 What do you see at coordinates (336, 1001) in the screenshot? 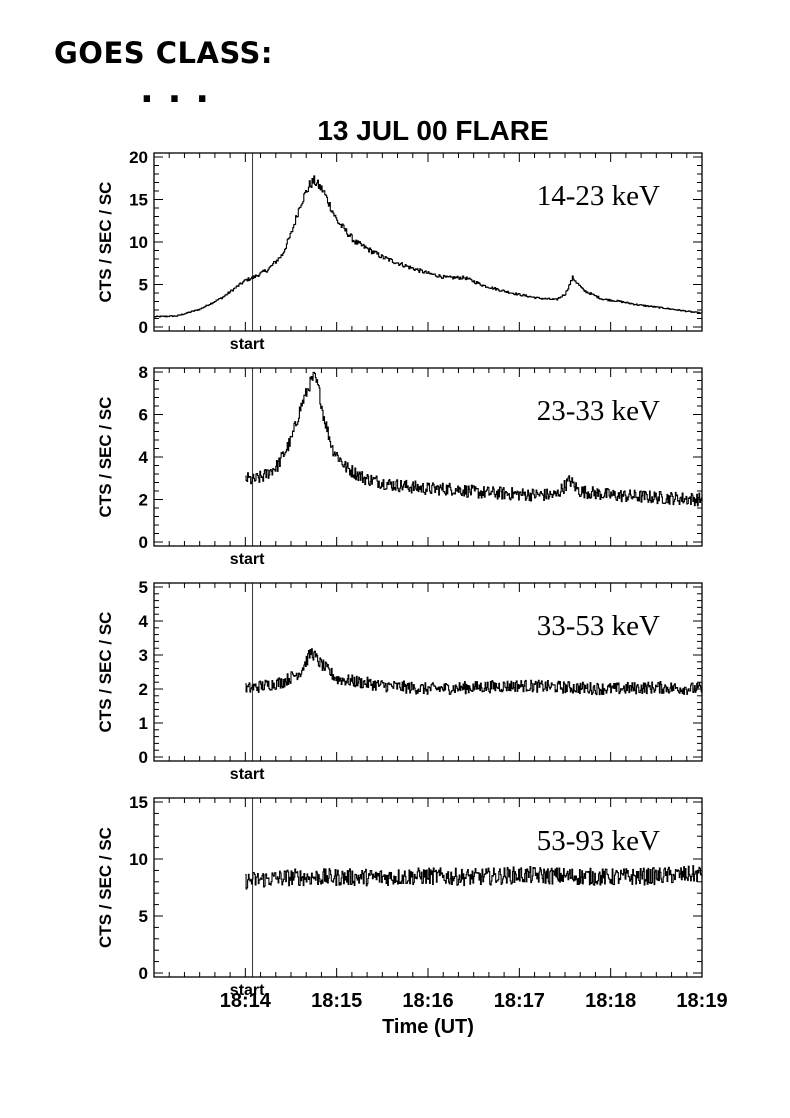
I see `x-tick-label: 18:15` at bounding box center [336, 1001].